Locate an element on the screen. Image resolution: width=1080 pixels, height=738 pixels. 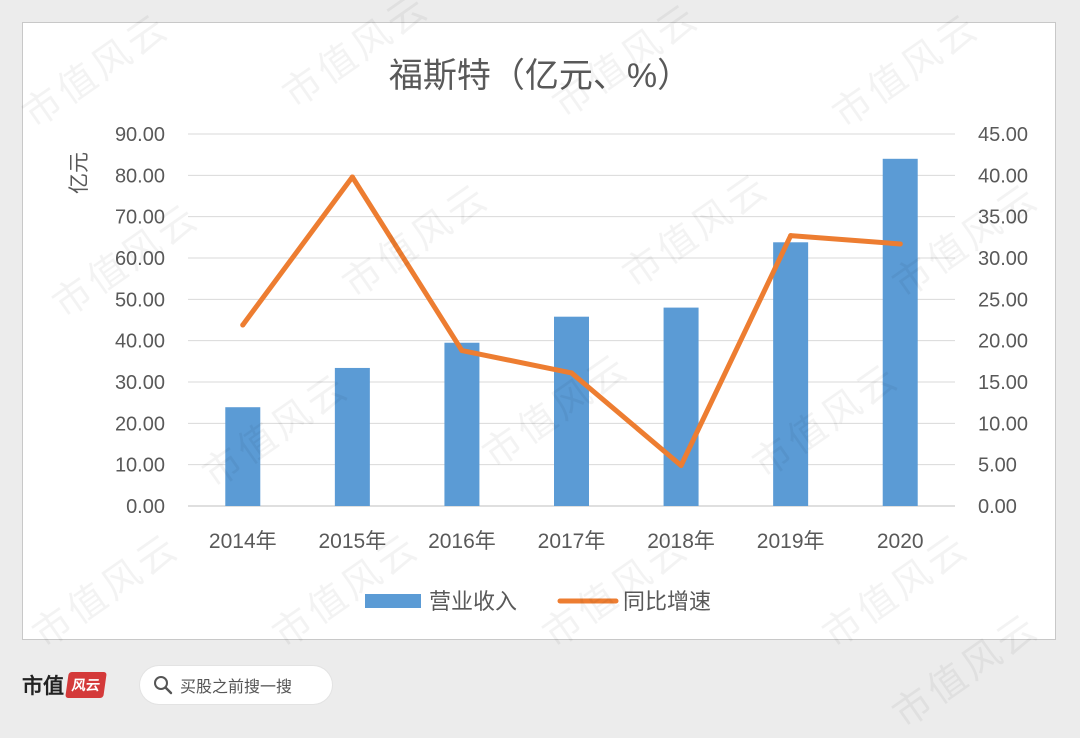
chart-title: 福斯特（亿元、%） is located at coordinates (540, 76).